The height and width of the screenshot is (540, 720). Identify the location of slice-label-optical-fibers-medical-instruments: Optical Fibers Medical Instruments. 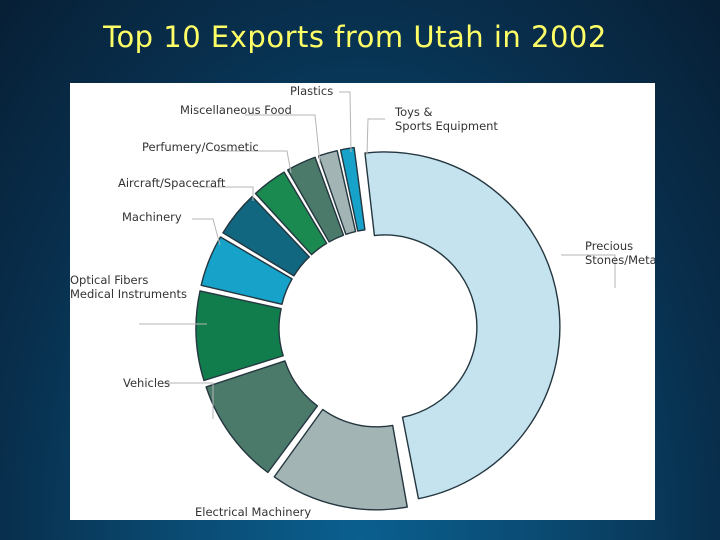
(128, 287).